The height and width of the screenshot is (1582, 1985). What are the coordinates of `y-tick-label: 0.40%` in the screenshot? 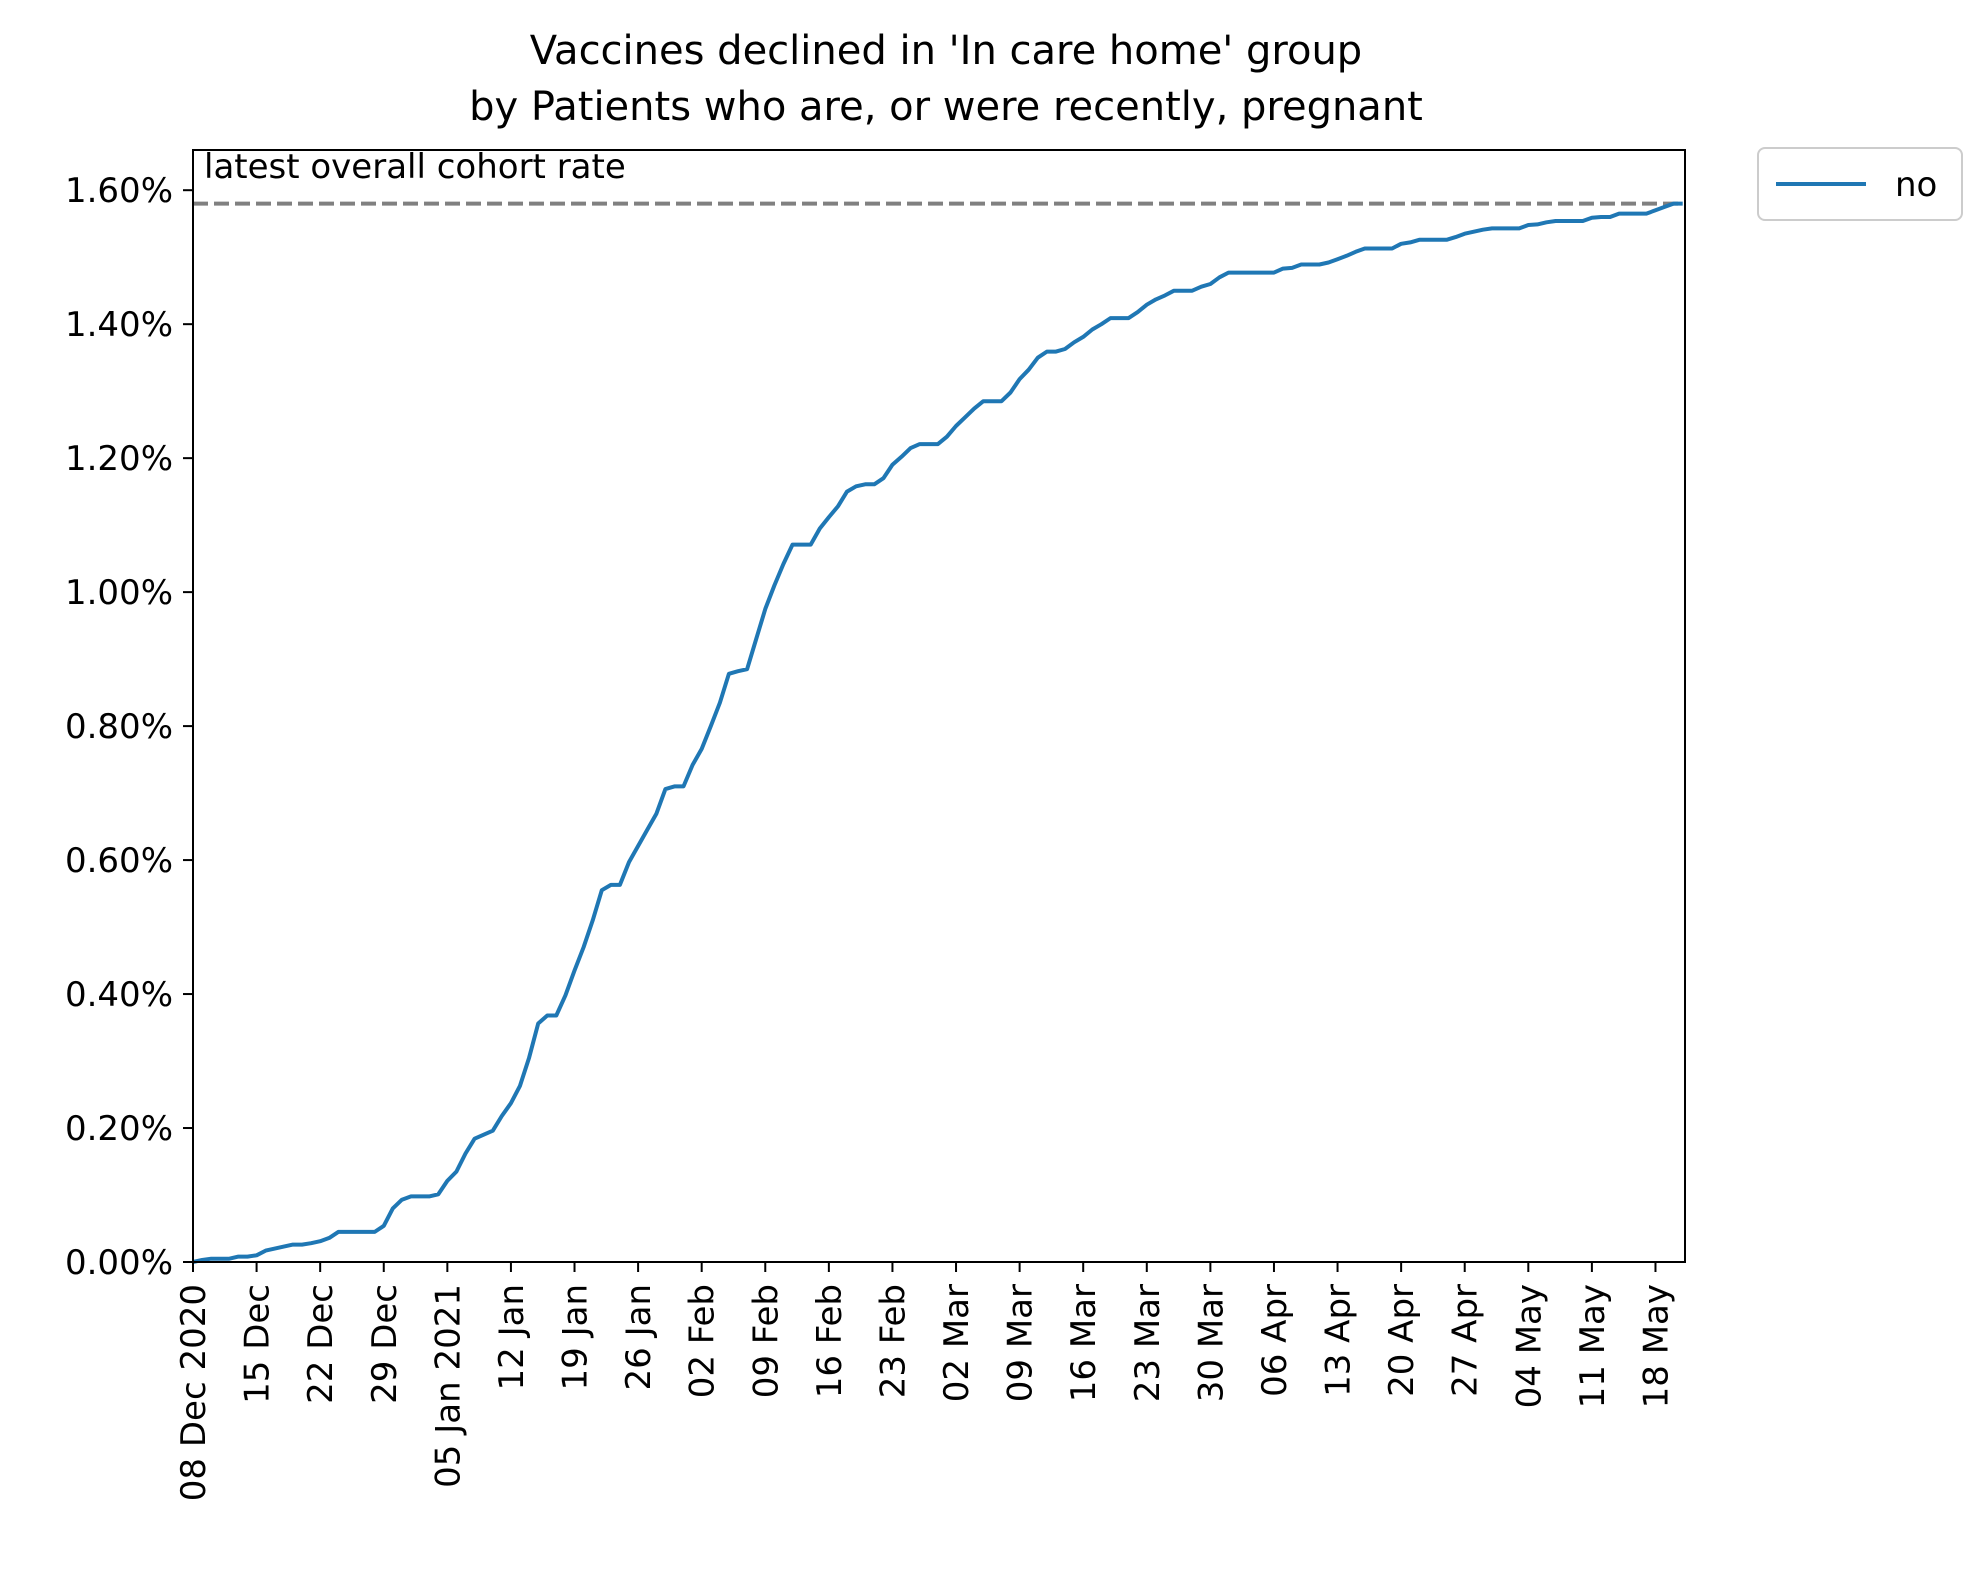 It's located at (119, 995).